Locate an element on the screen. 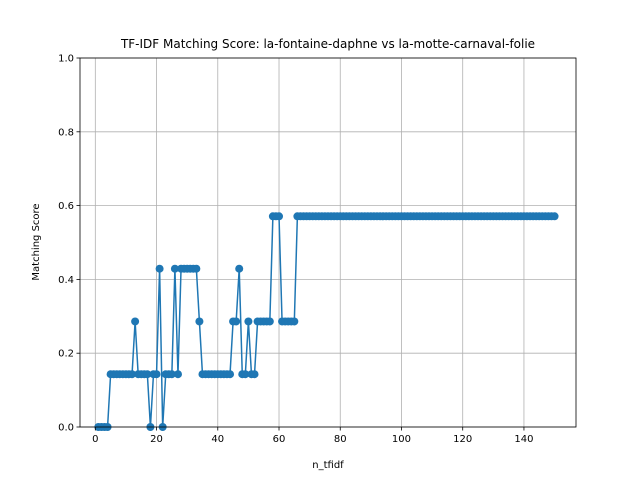 This screenshot has width=640, height=480. y-tick-label: 0.0 is located at coordinates (66, 428).